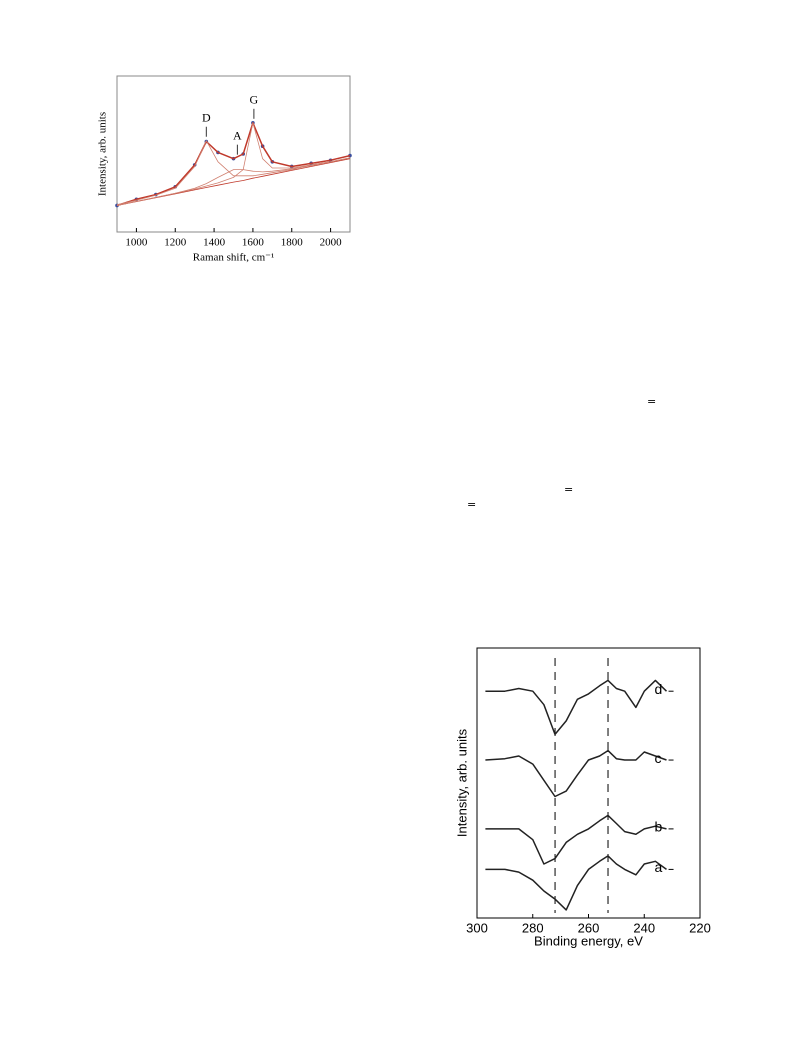 Image resolution: width=793 pixels, height=1057 pixels. What do you see at coordinates (700, 927) in the screenshot?
I see `x-tick-label: 220` at bounding box center [700, 927].